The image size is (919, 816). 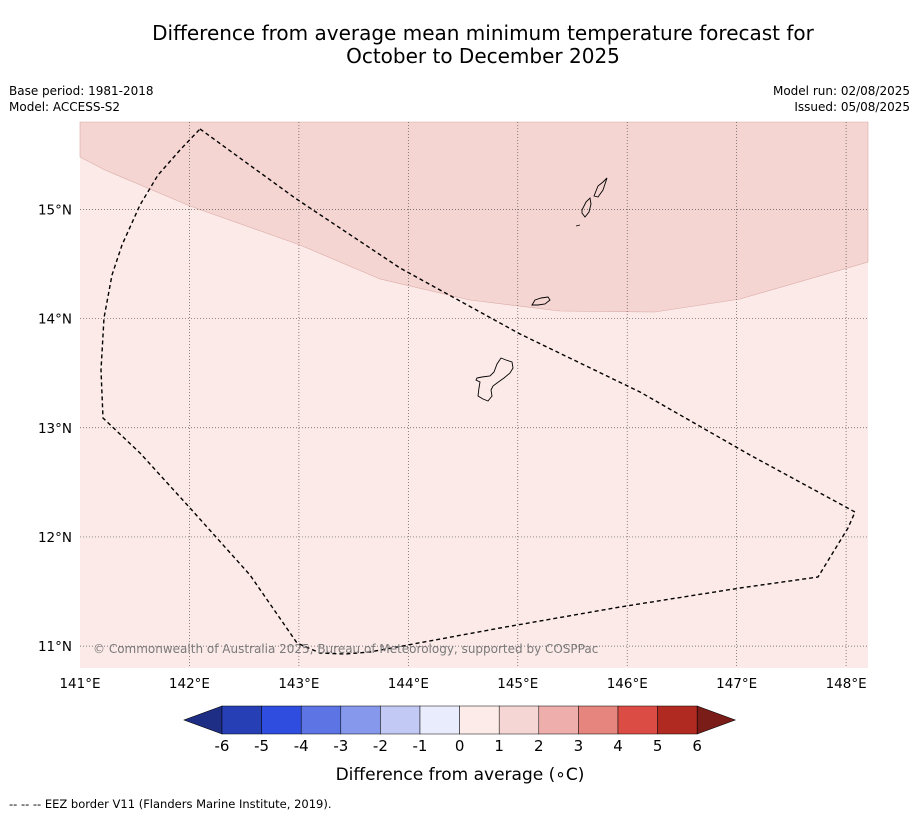 I want to click on colorbar, so click(x=460, y=720).